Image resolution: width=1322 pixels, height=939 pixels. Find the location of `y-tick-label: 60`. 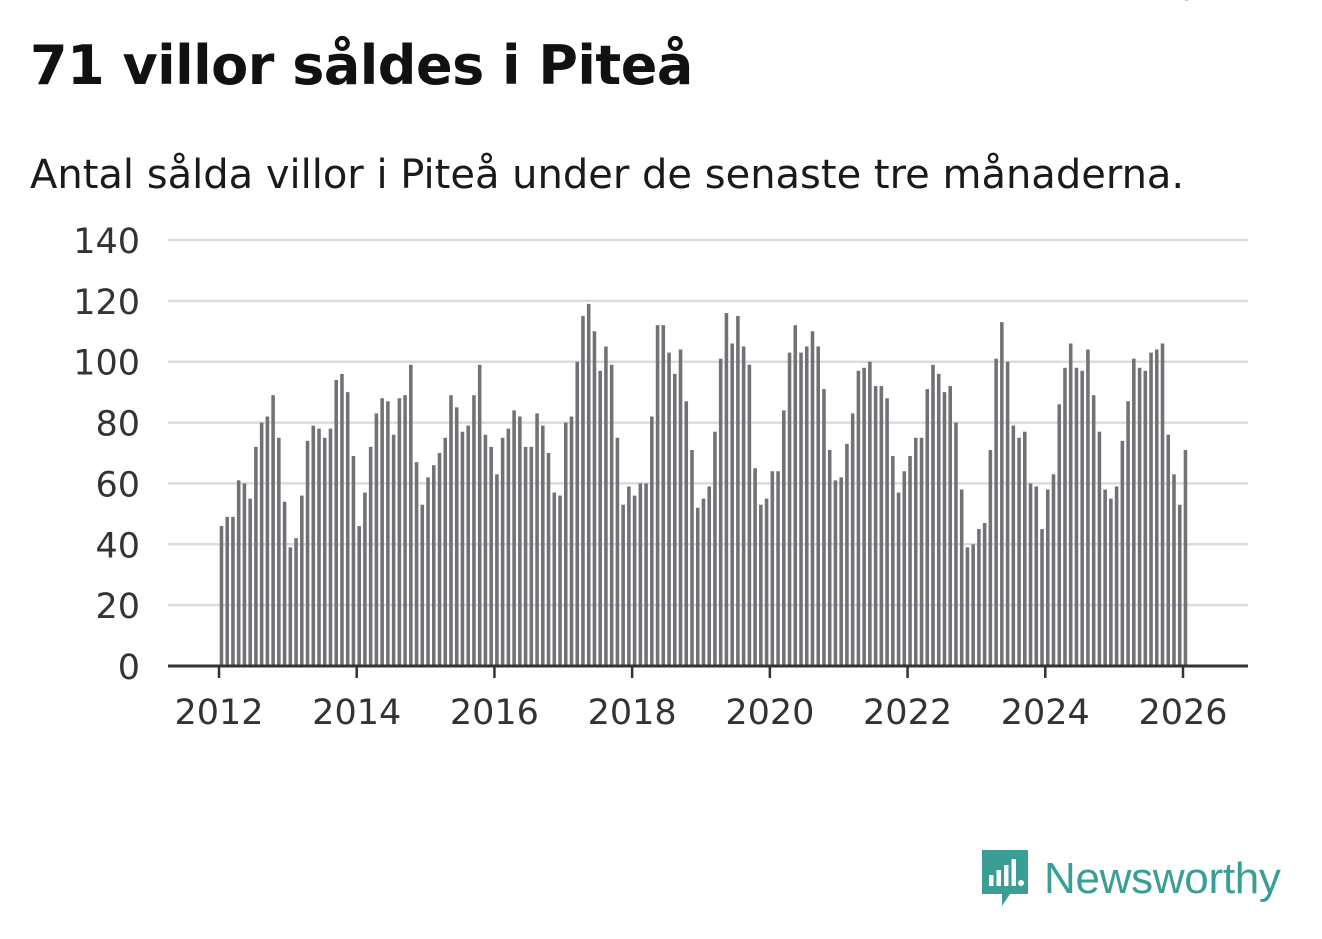

y-tick-label: 60 is located at coordinates (117, 485).